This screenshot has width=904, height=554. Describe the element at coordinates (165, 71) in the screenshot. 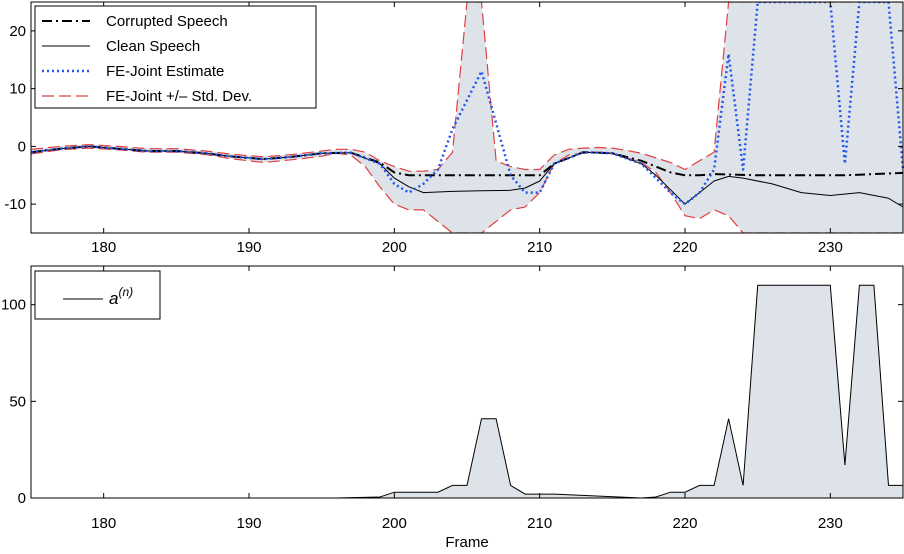

I see `legend-label-estimate: FE-Joint Estimate` at that location.